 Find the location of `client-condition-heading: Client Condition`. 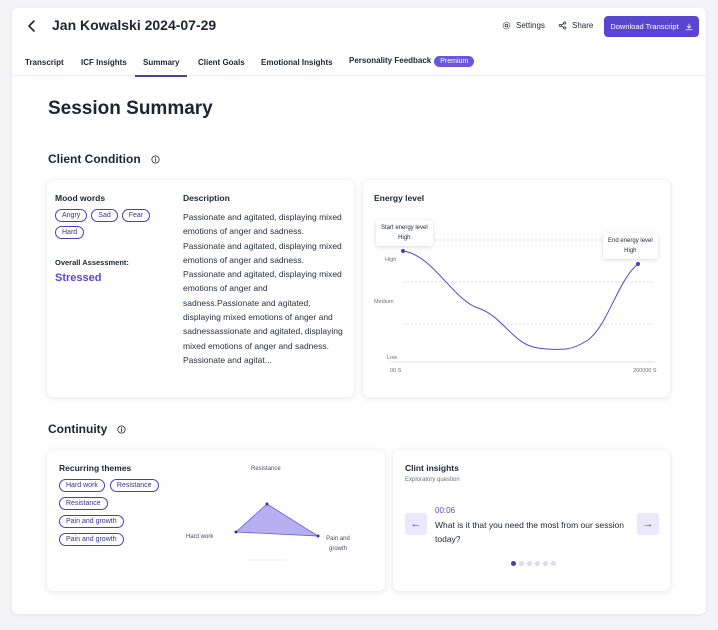

client-condition-heading: Client Condition is located at coordinates (104, 159).